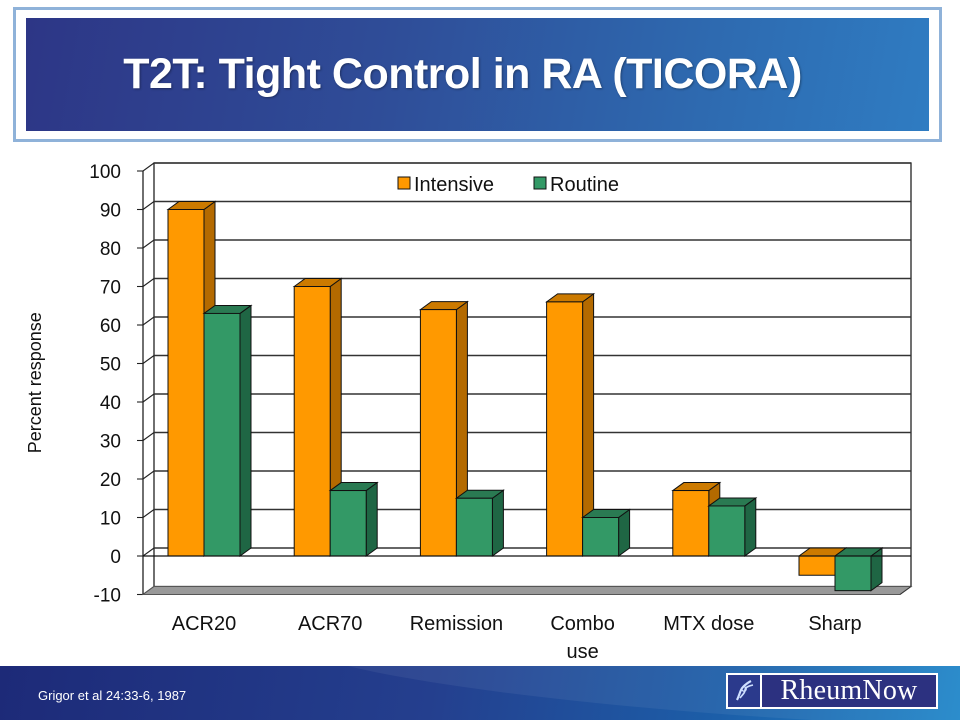  What do you see at coordinates (110, 326) in the screenshot?
I see `y-tick-label: 60` at bounding box center [110, 326].